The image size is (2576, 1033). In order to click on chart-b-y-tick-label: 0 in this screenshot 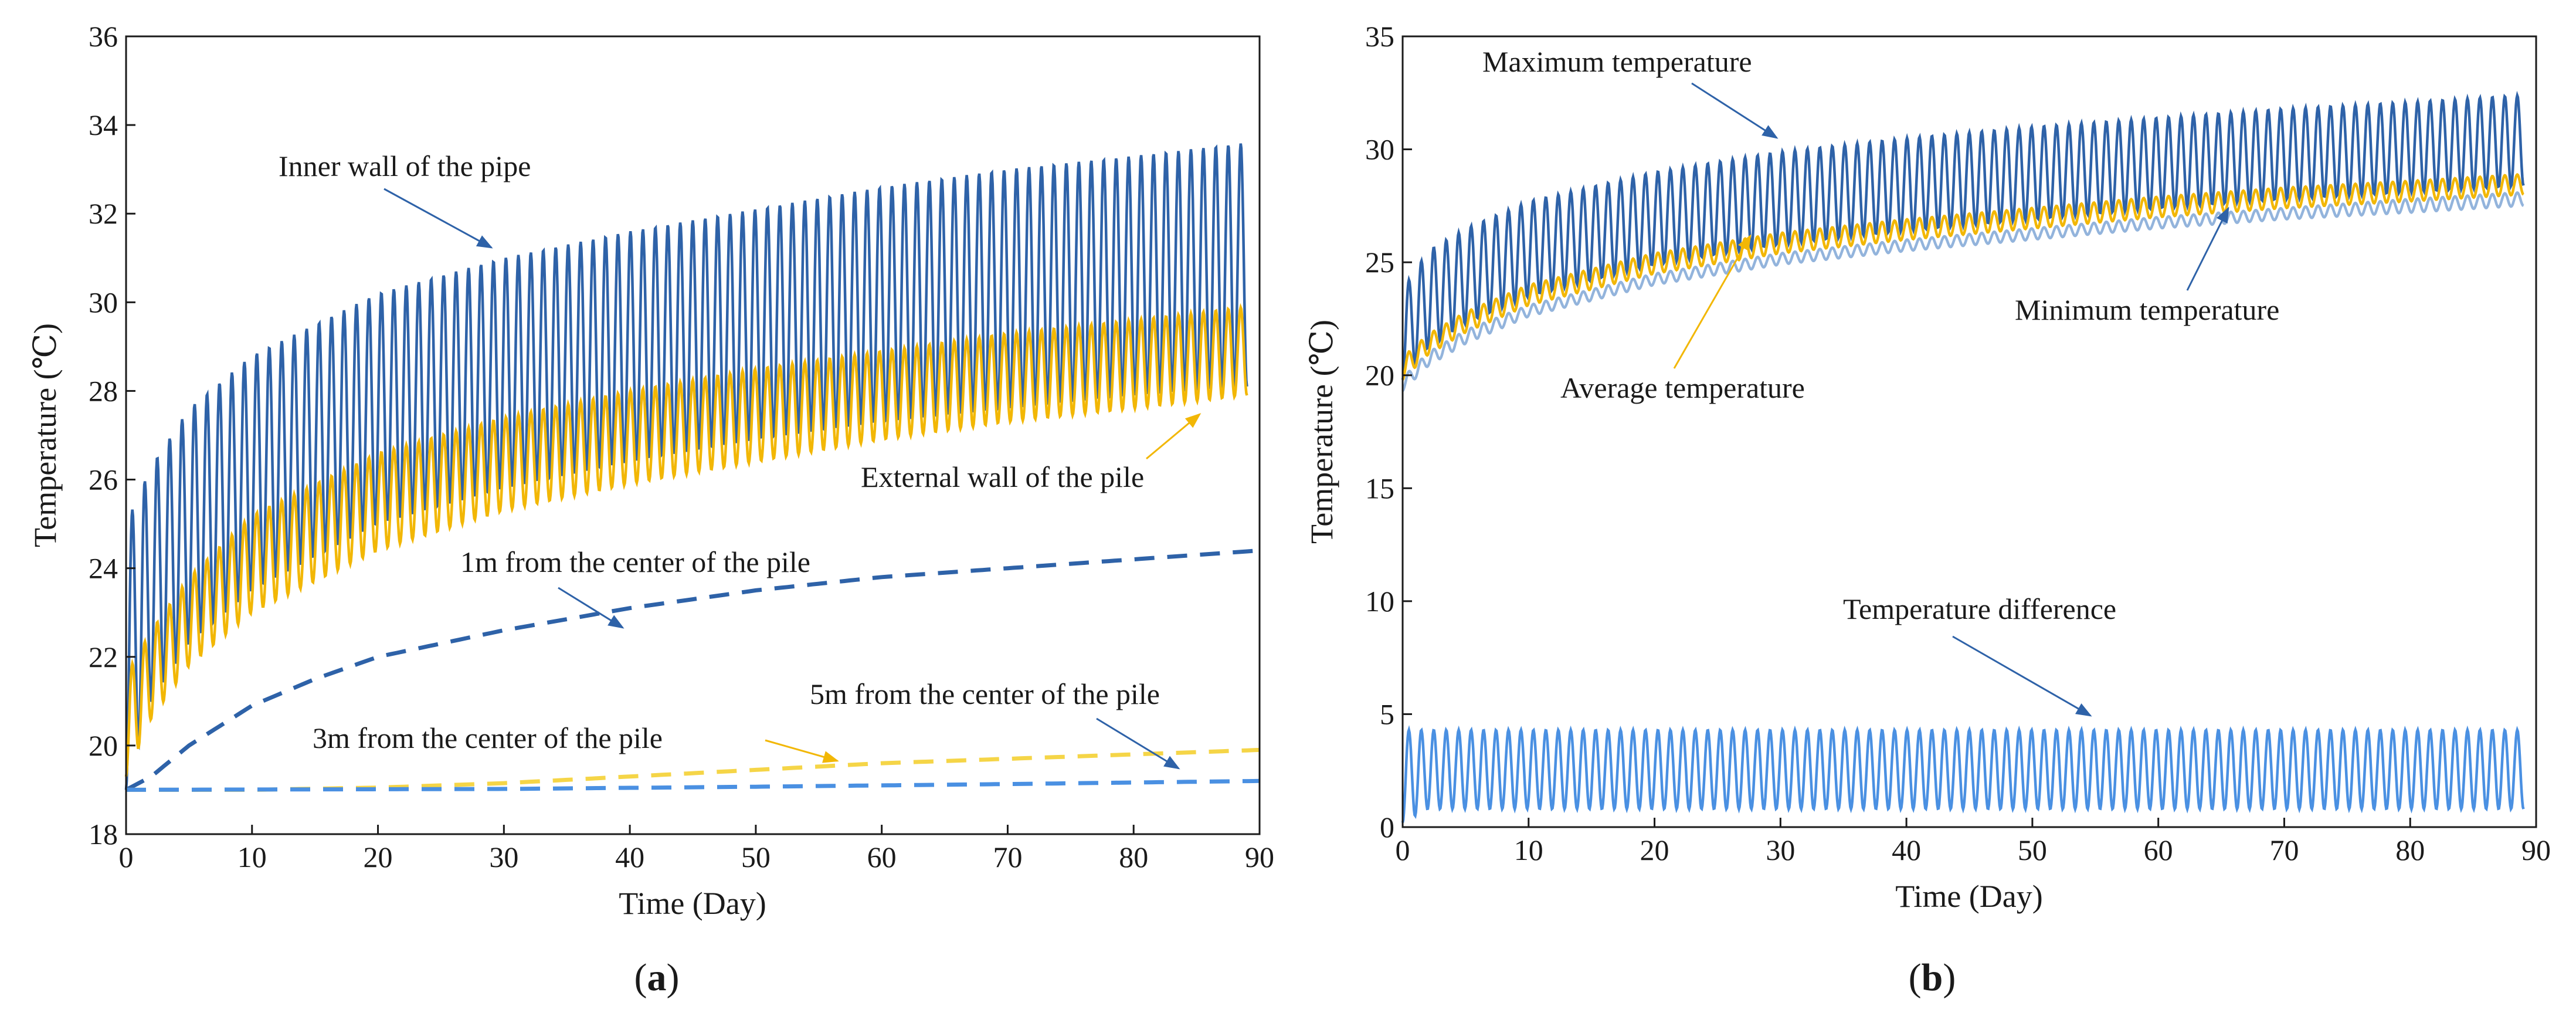, I will do `click(1387, 827)`.